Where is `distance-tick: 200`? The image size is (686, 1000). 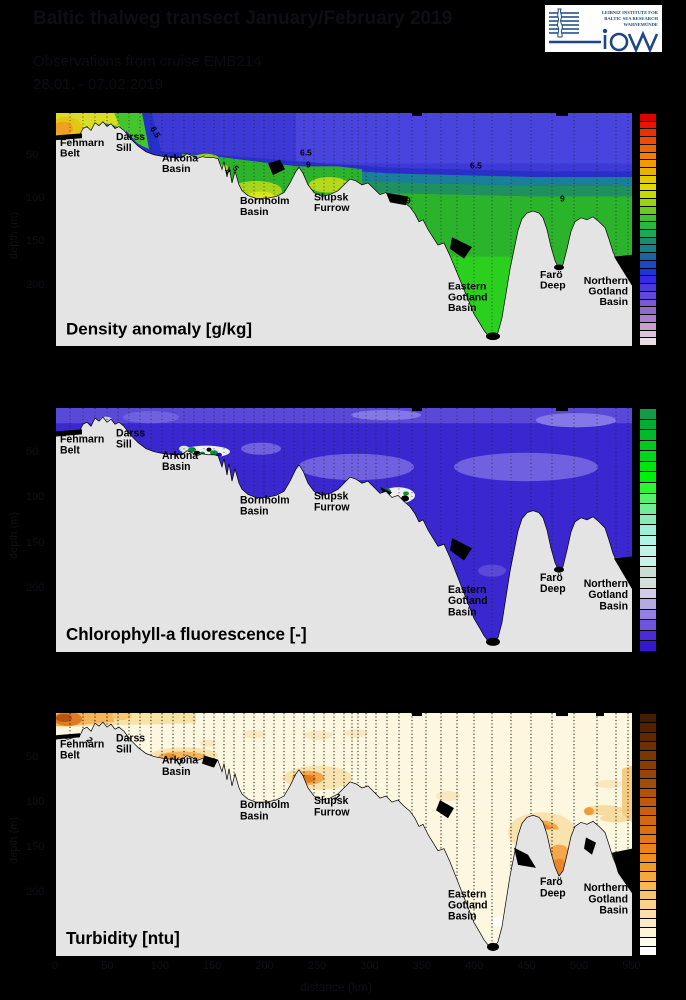 distance-tick: 200 is located at coordinates (264, 966).